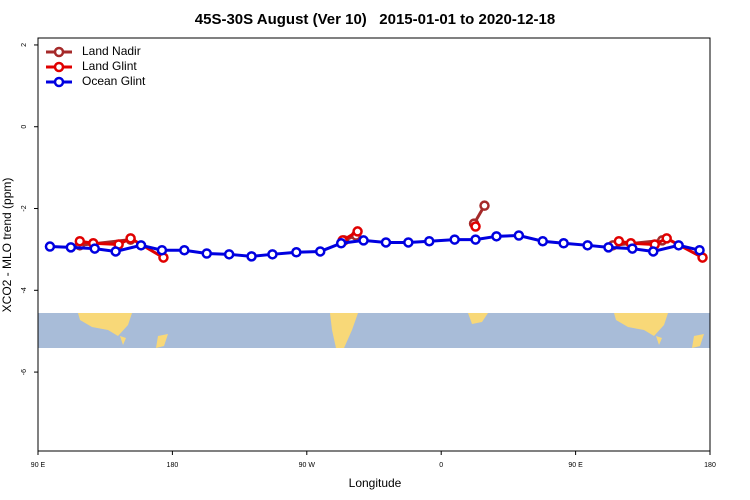  Describe the element at coordinates (307, 465) in the screenshot. I see `x-tick-label: 90 W` at that location.